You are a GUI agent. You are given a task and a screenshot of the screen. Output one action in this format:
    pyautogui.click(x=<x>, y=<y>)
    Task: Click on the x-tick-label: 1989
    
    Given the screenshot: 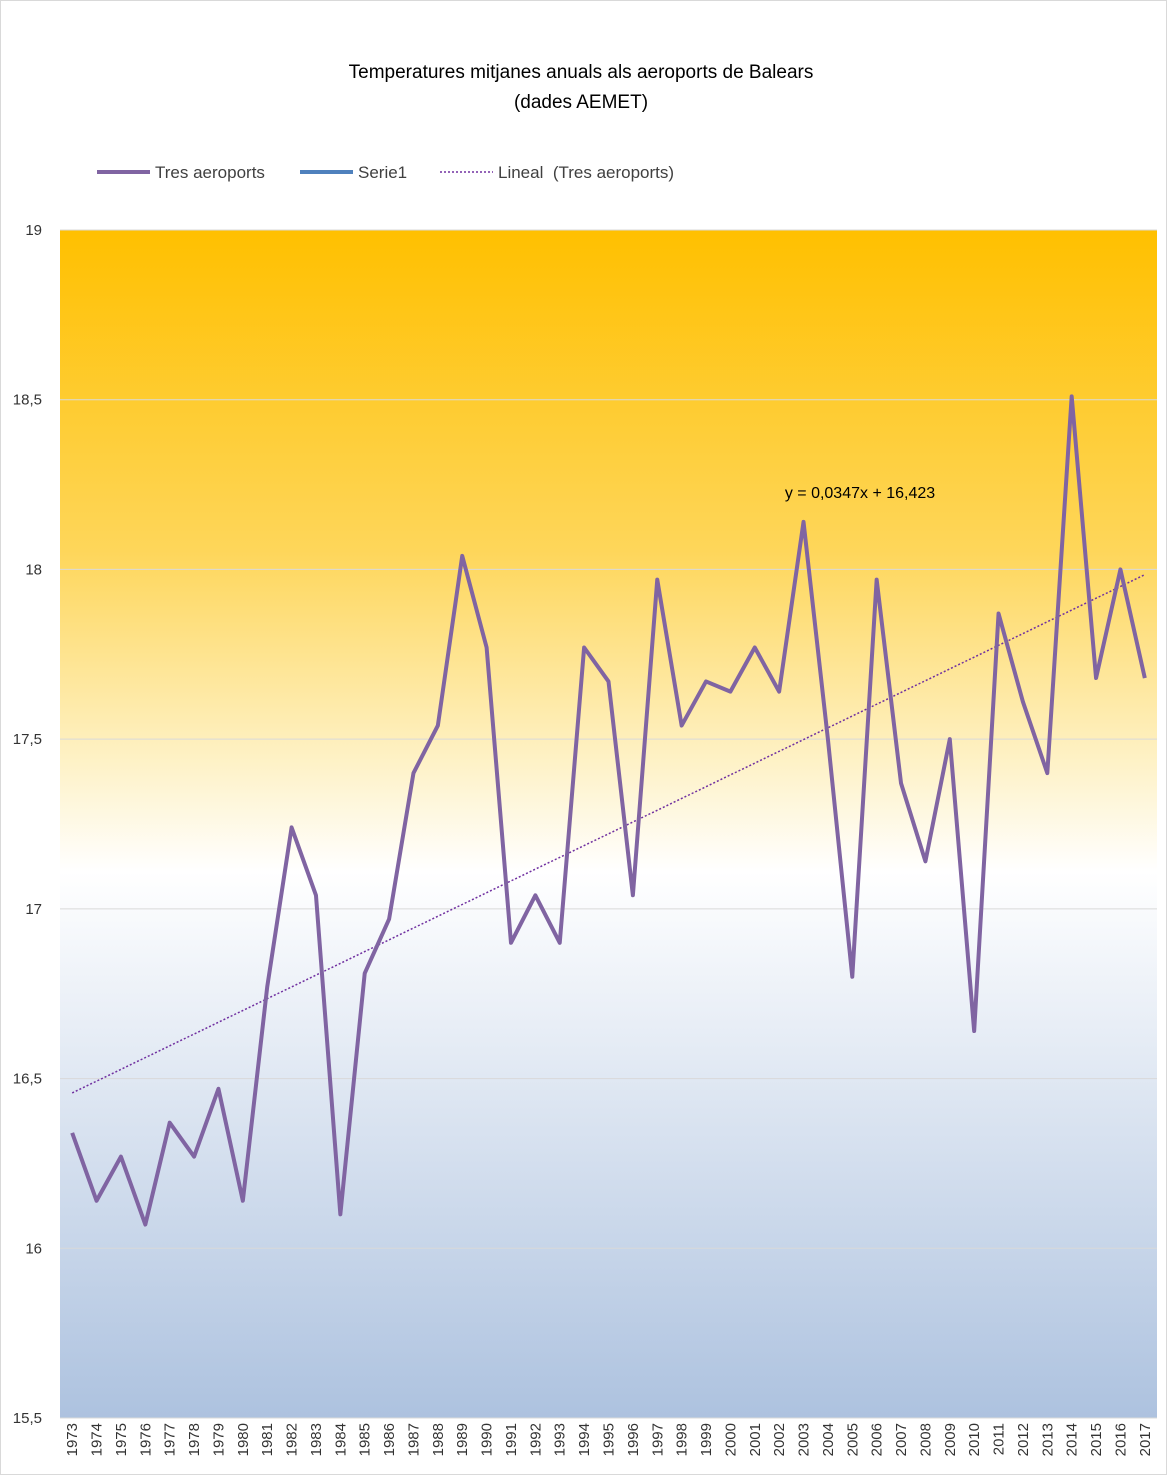 What is the action you would take?
    pyautogui.click(x=462, y=1439)
    